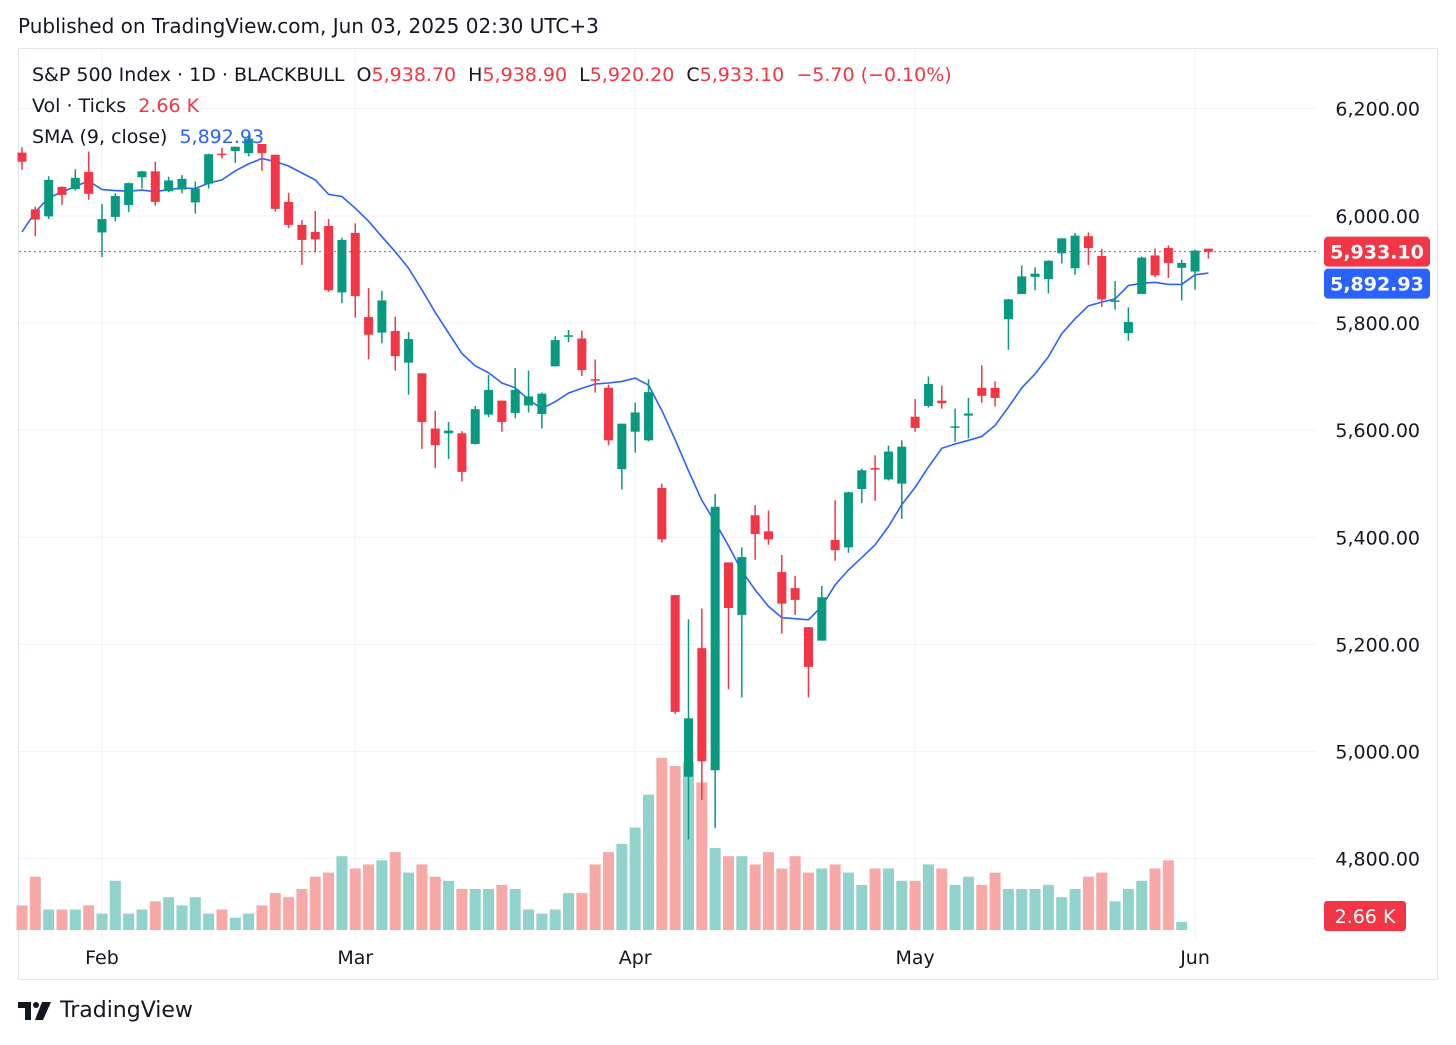  I want to click on legend-volume: Vol · Ticks 2.66 K, so click(115, 106).